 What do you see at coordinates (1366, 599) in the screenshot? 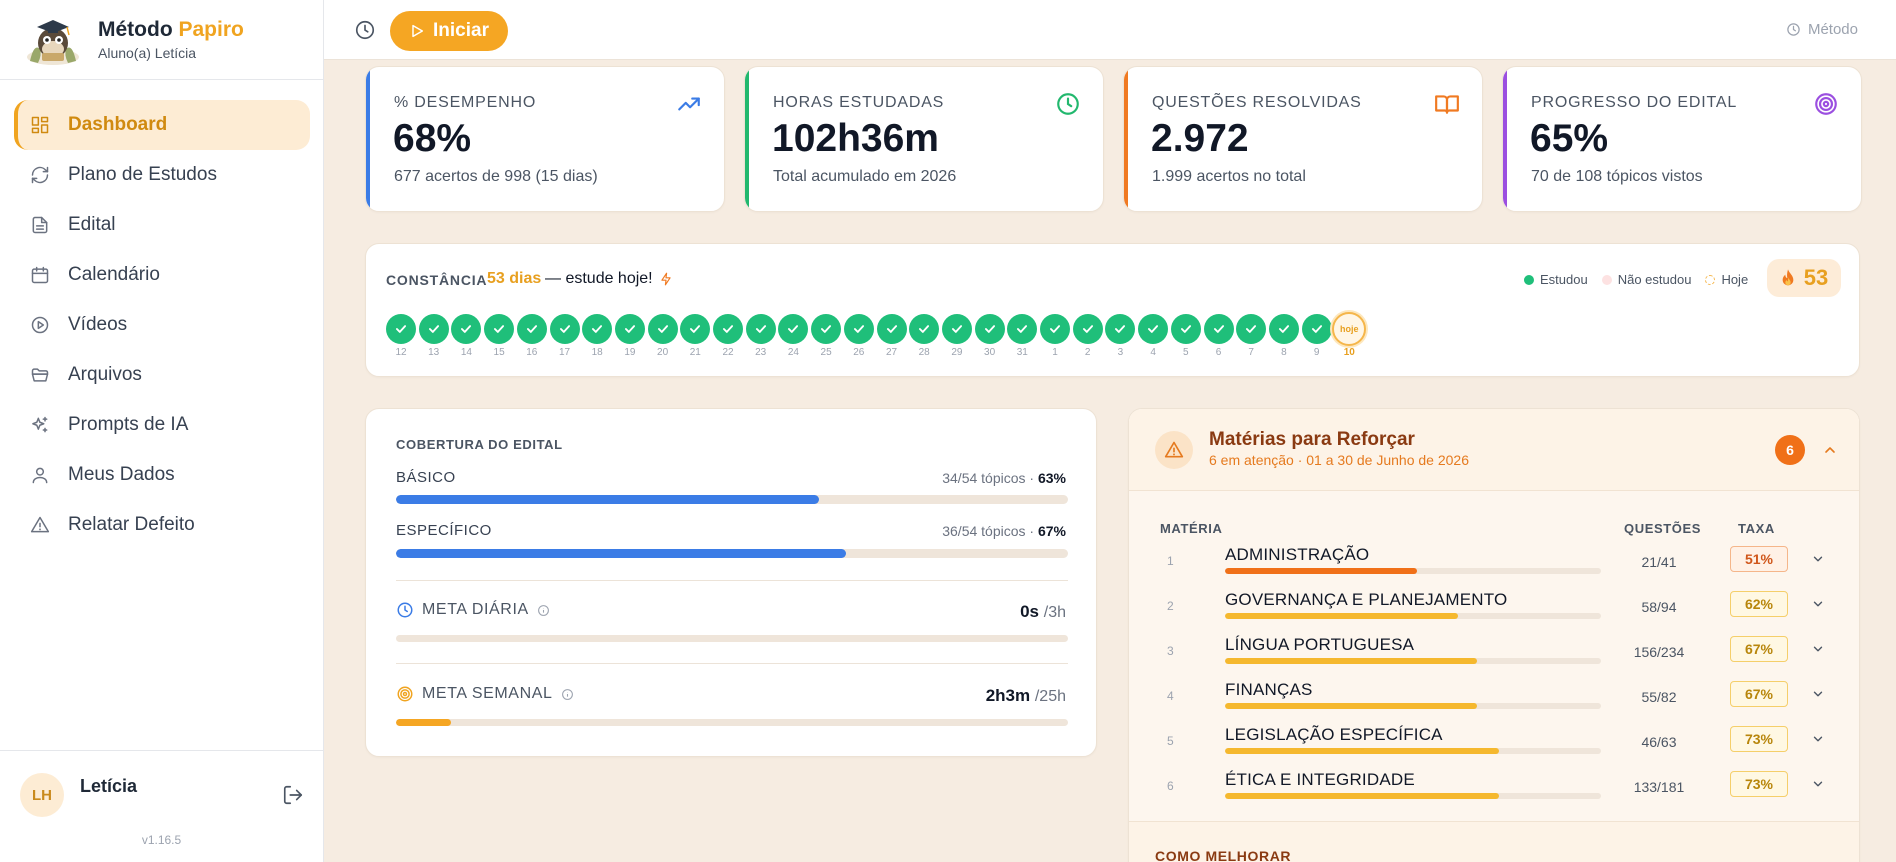
I see `subject-name: GOVERNANÇA E PLANEJAMENTO` at bounding box center [1366, 599].